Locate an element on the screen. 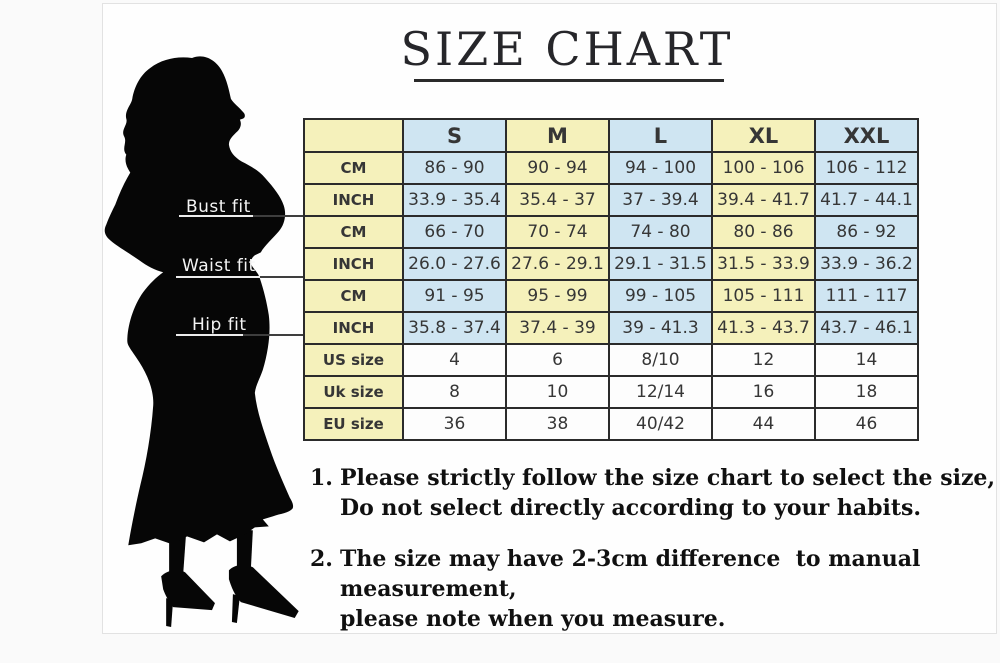  value-cell: 44 is located at coordinates (763, 424).